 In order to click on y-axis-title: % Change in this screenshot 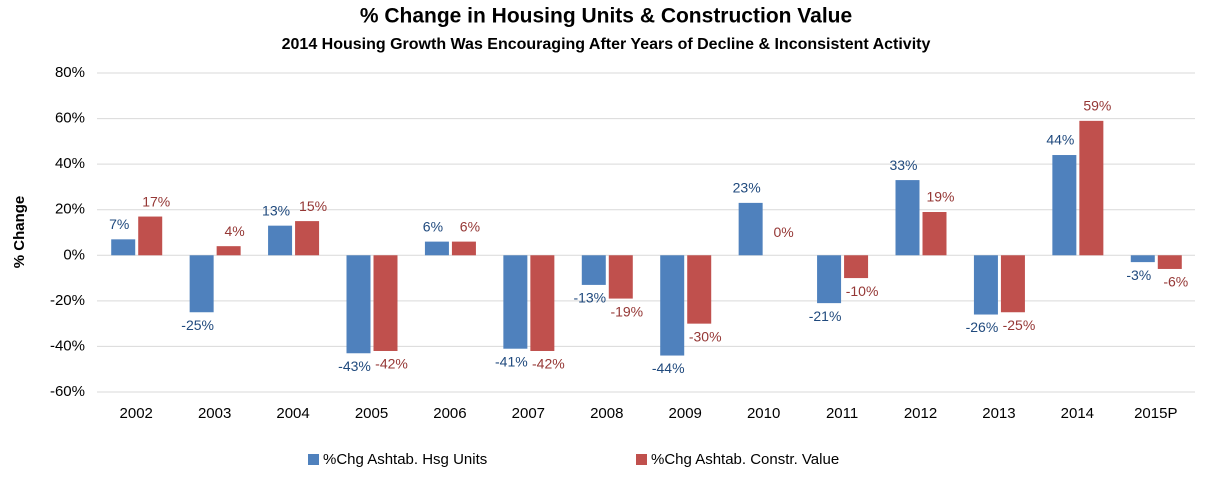, I will do `click(19, 232)`.